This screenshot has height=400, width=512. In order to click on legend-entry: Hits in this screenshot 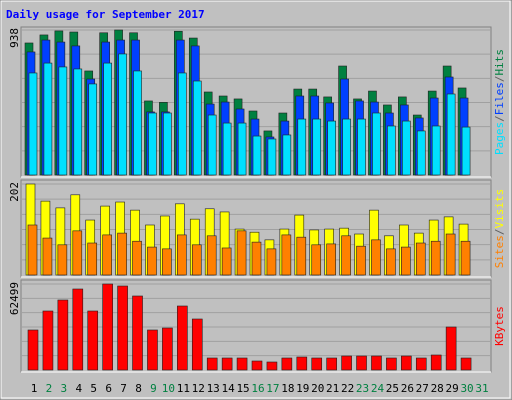, I will do `click(499, 62)`.